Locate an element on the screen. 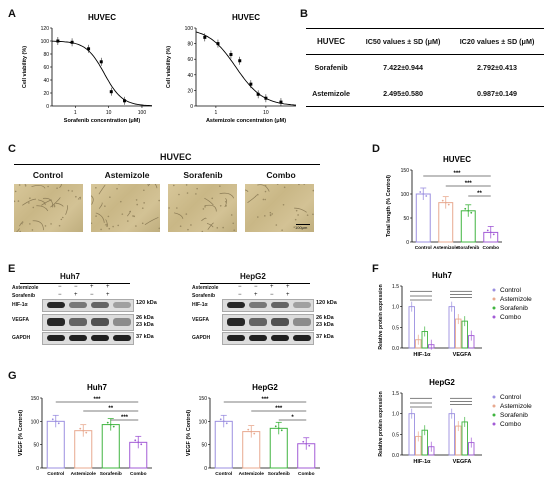 Image resolution: width=550 pixels, height=492 pixels. legend-label: Control is located at coordinates (511, 397).